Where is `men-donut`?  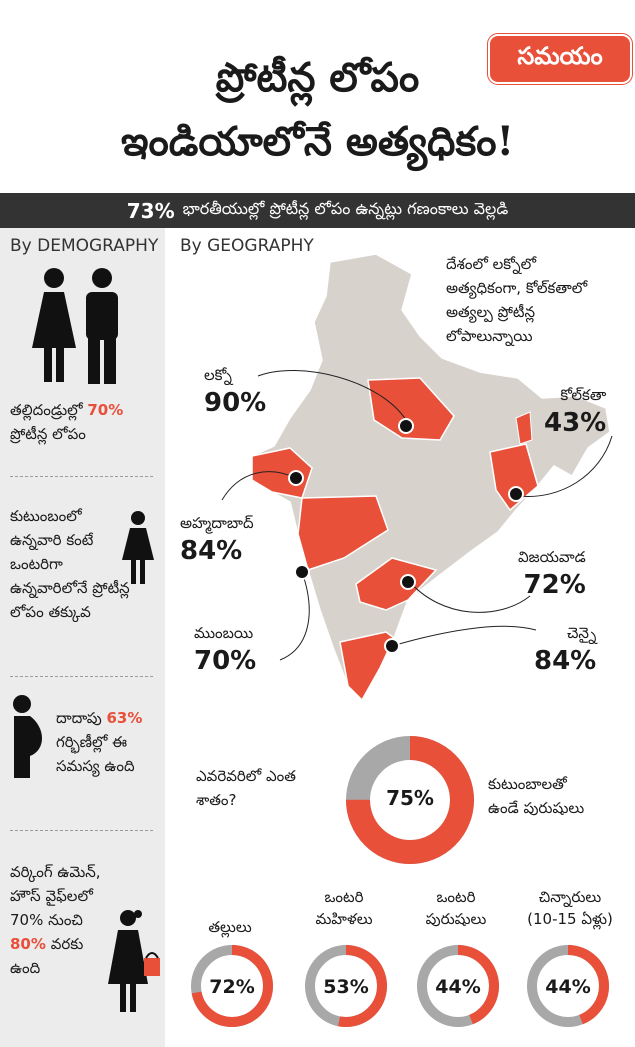
men-donut is located at coordinates (410, 800).